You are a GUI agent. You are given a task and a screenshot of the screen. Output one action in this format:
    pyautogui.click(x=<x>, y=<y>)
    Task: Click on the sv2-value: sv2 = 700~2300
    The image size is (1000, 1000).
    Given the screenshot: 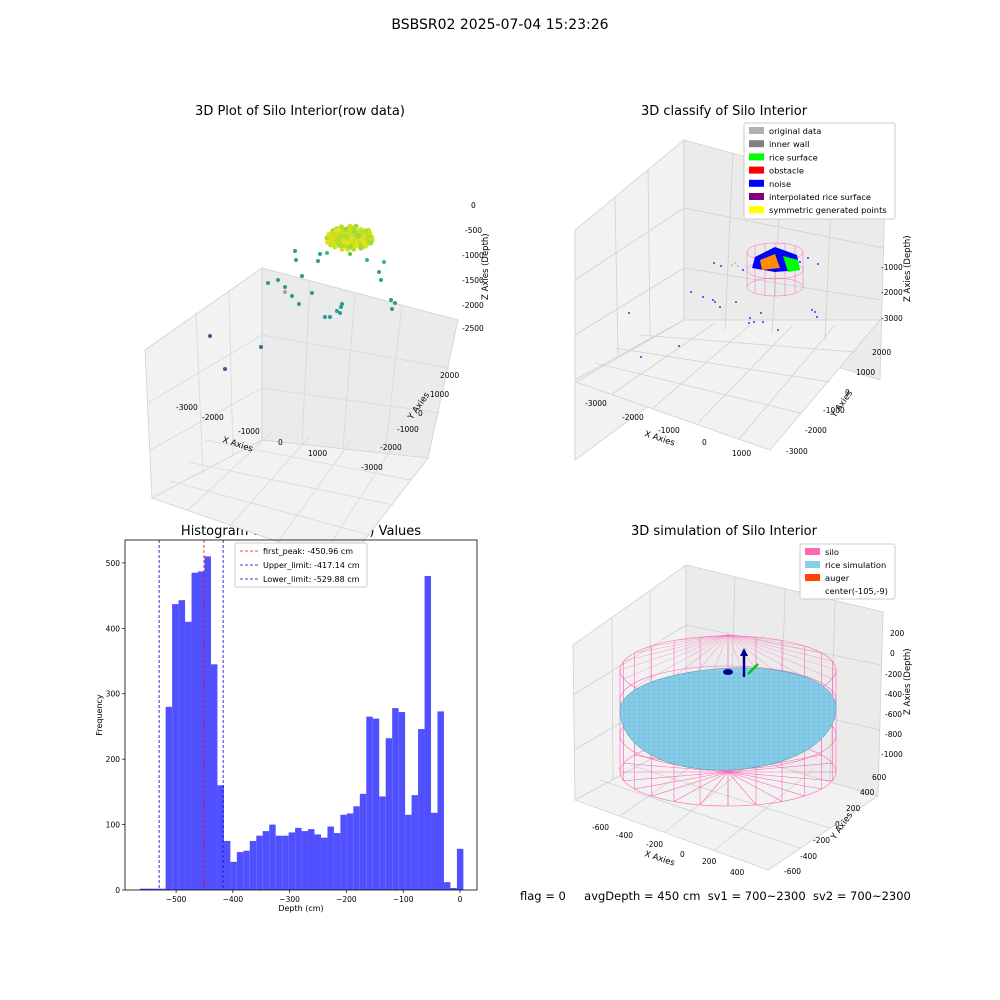 What is the action you would take?
    pyautogui.click(x=861, y=896)
    